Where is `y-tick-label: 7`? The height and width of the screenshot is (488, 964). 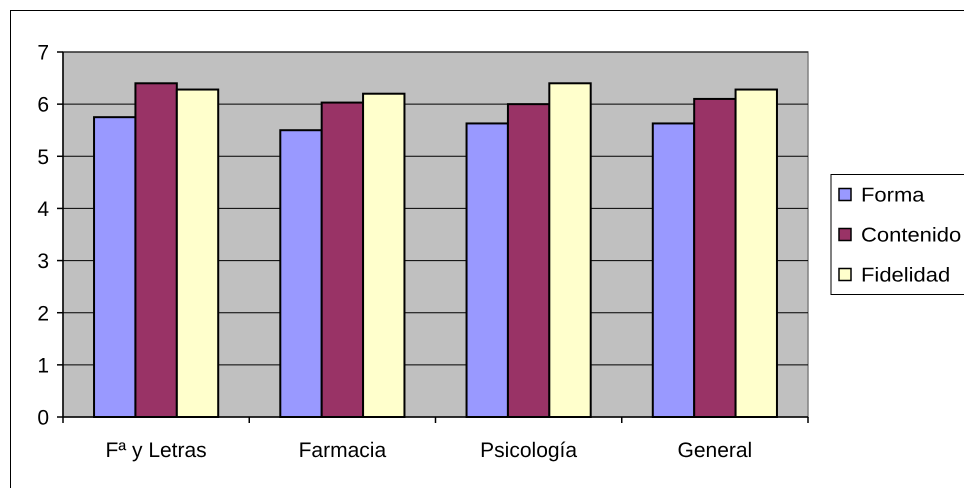 y-tick-label: 7 is located at coordinates (43, 53).